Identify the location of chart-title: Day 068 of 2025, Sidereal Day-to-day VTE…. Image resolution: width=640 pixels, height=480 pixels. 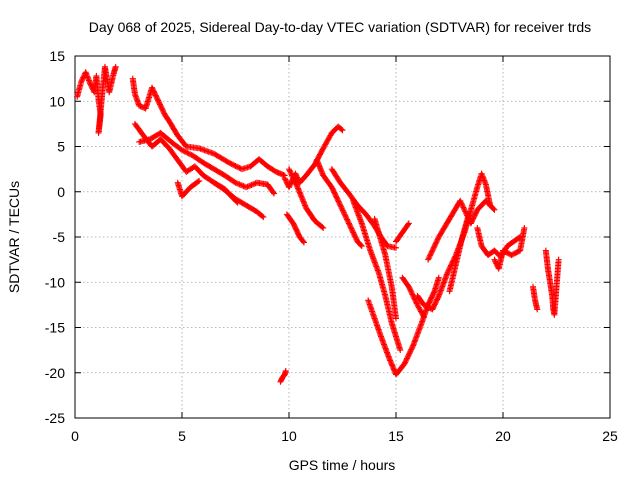
(340, 27).